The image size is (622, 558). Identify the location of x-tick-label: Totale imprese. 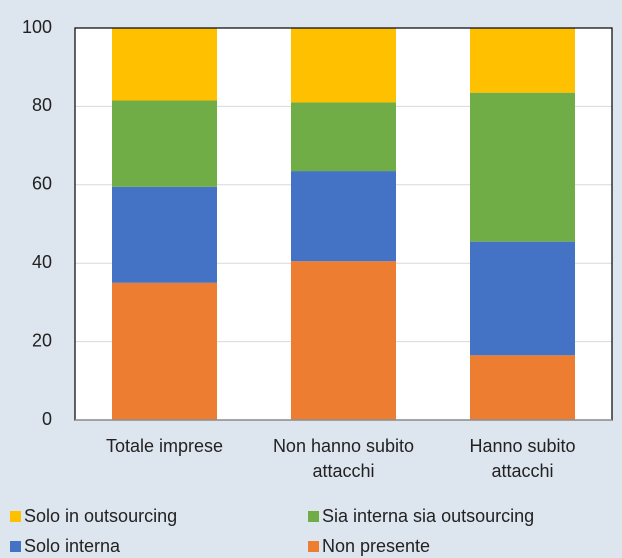
(164, 446).